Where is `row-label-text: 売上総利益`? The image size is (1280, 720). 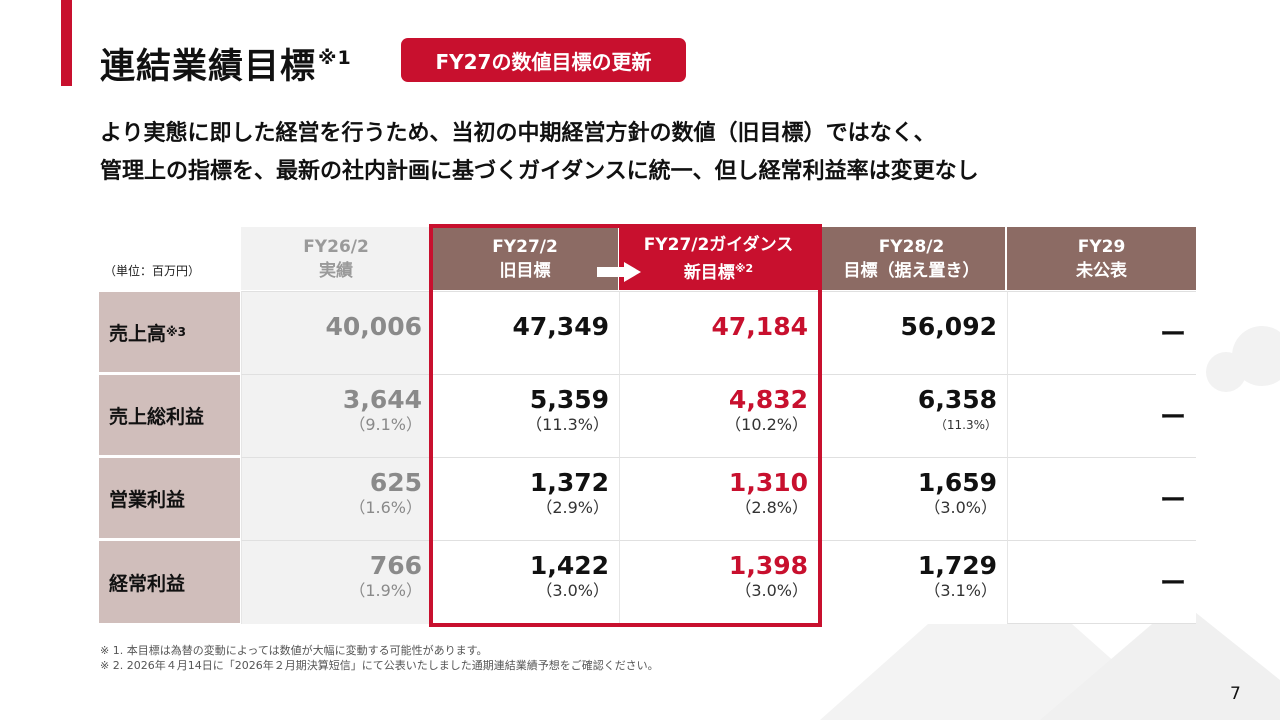
row-label-text: 売上総利益 is located at coordinates (157, 416).